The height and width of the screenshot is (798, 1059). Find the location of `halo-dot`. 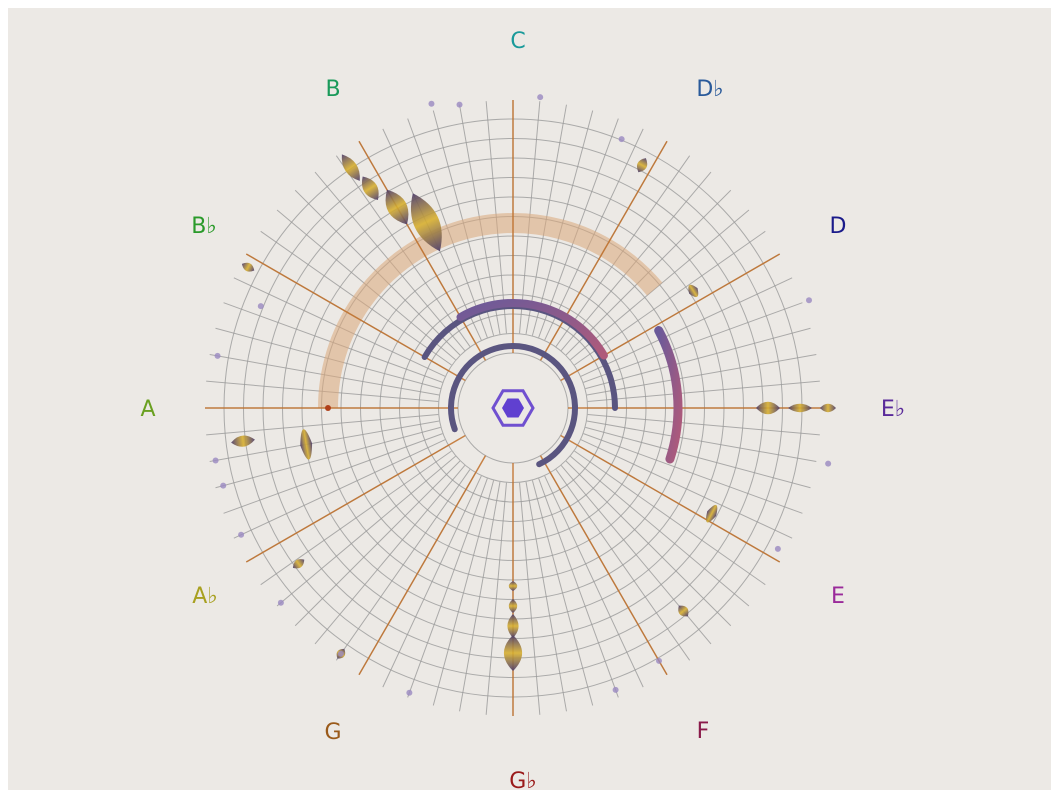

halo-dot is located at coordinates (328, 408).